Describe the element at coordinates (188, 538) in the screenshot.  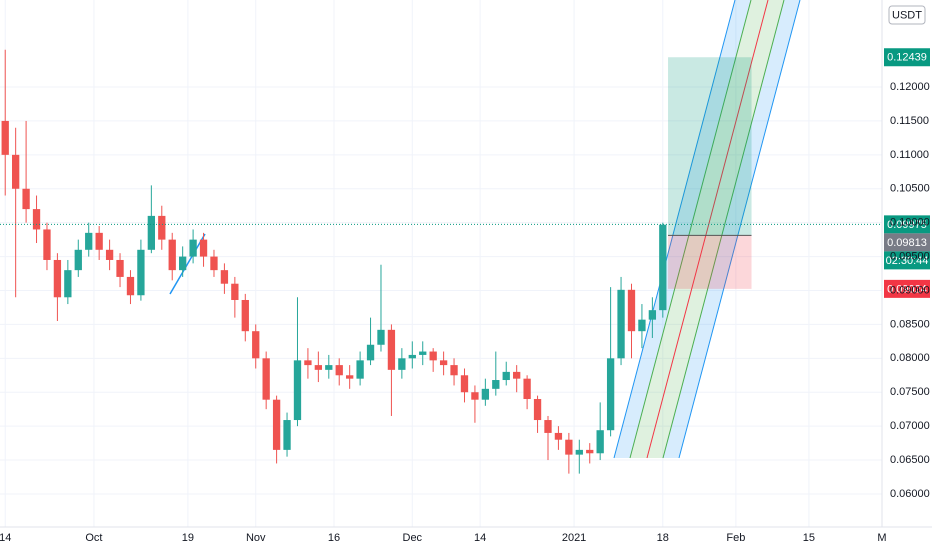
I see `x-tick-label: 19` at that location.